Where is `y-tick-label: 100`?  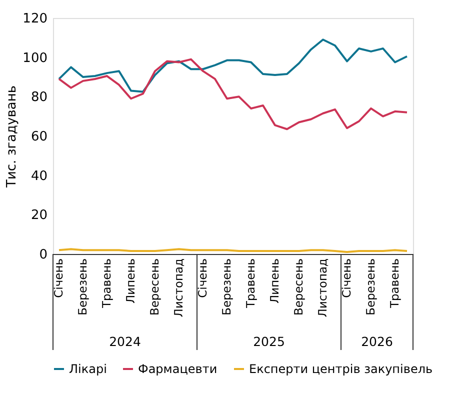 y-tick-label: 100 is located at coordinates (35, 58).